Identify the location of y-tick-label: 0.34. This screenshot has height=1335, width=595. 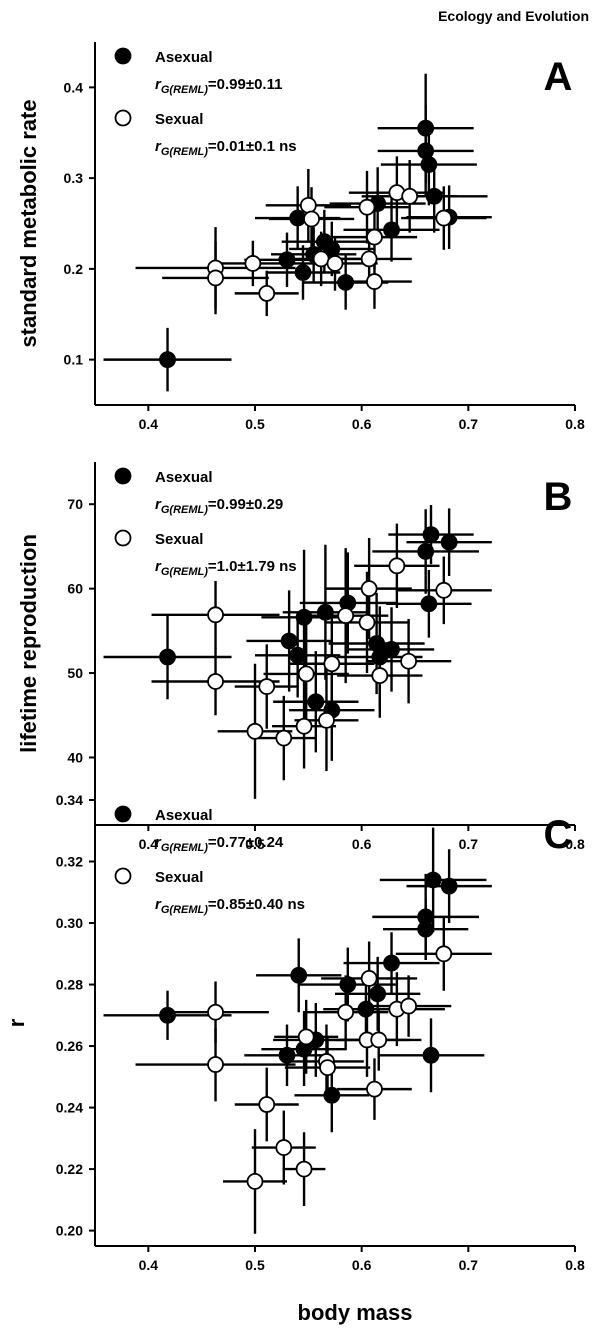
(69, 800).